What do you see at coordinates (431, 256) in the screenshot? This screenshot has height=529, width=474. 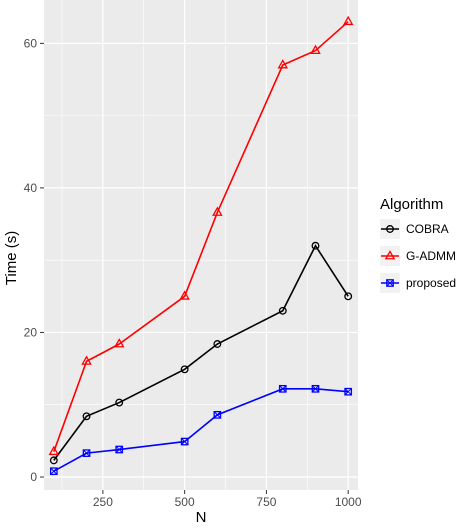 I see `legend-label: G-ADMM` at bounding box center [431, 256].